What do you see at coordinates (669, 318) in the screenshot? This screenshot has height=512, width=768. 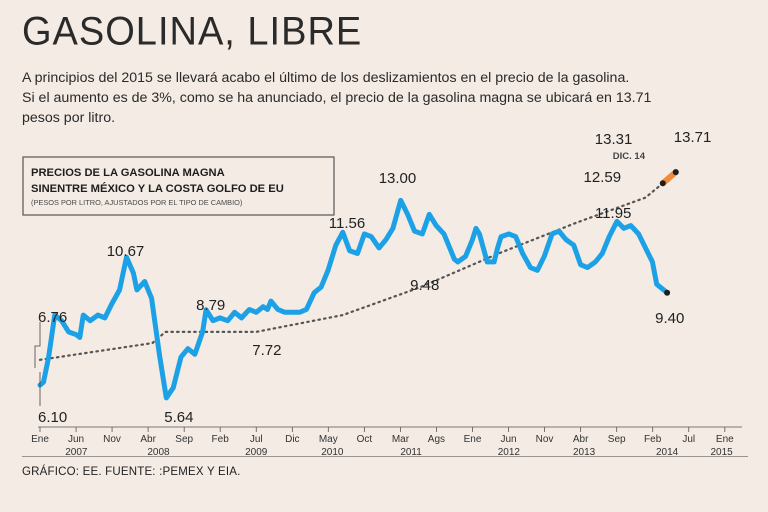 I see `data-label: 9.40` at bounding box center [669, 318].